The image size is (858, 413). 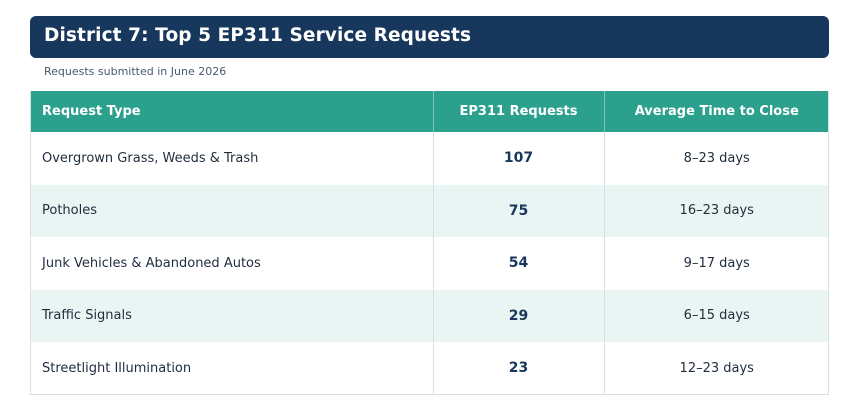 What do you see at coordinates (716, 210) in the screenshot?
I see `time-to-close-cell: 16–23 days` at bounding box center [716, 210].